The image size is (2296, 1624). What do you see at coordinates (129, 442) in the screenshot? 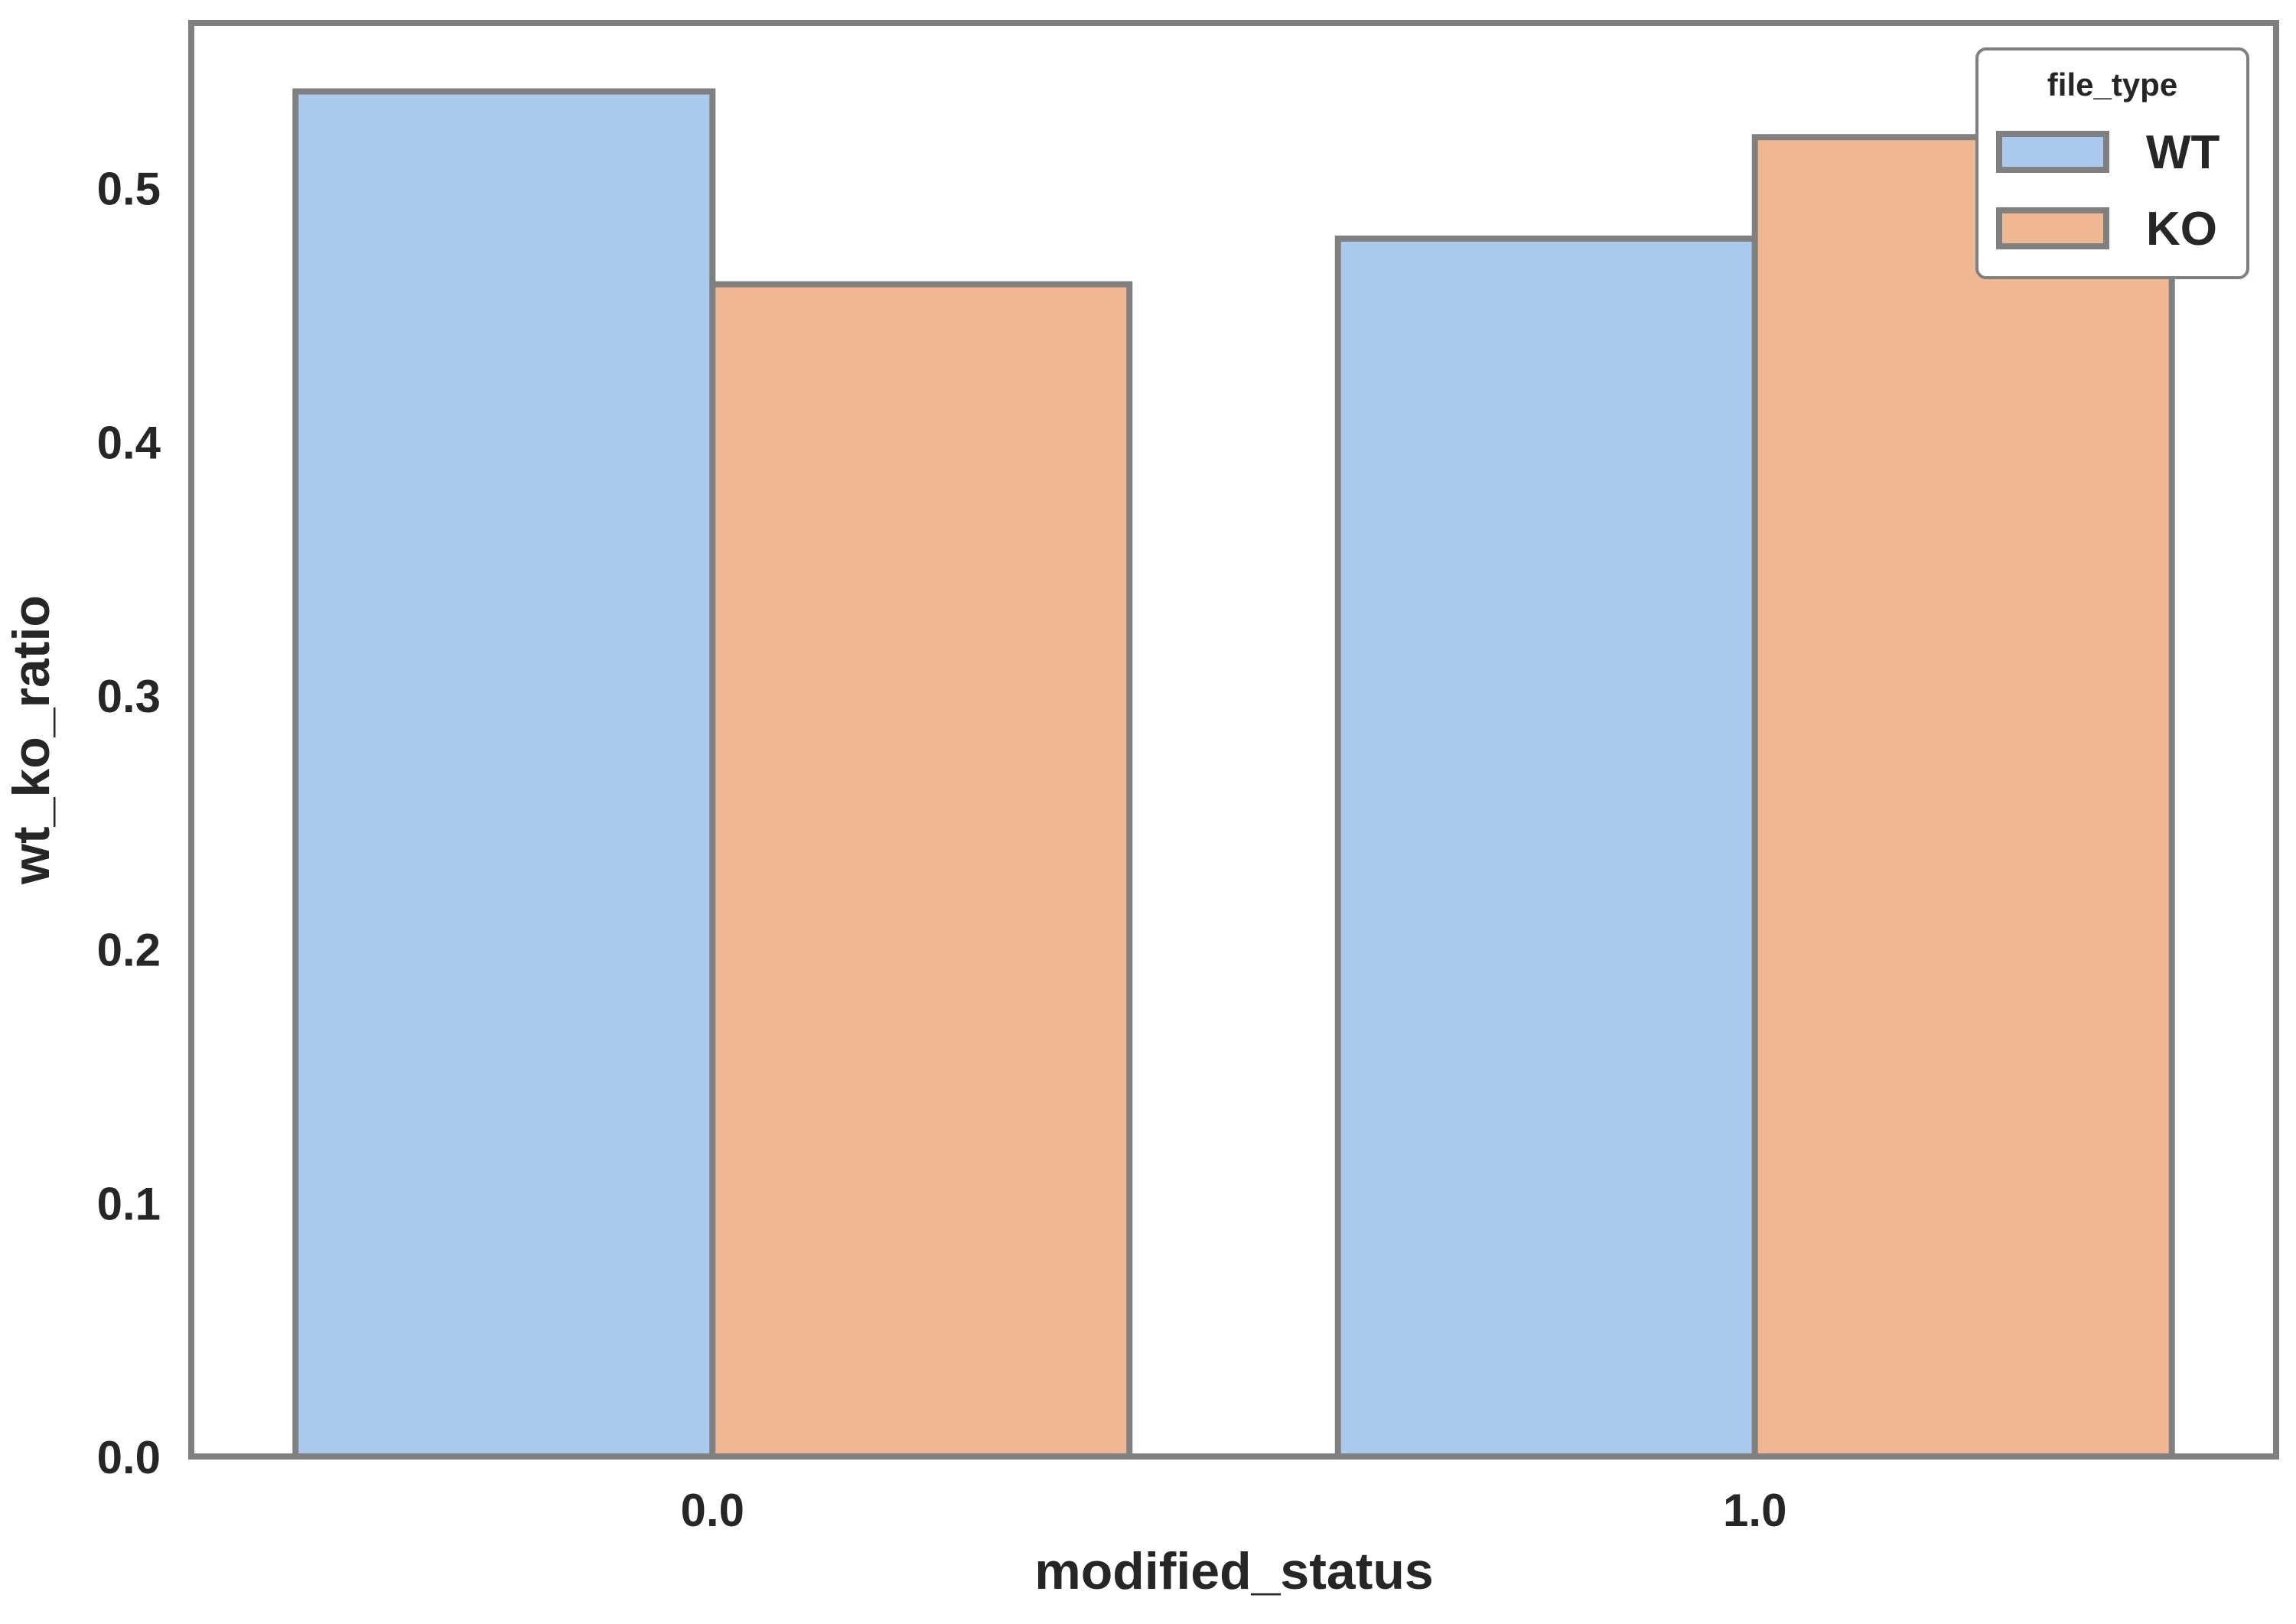
I see `y-tick-label: 0.4` at bounding box center [129, 442].